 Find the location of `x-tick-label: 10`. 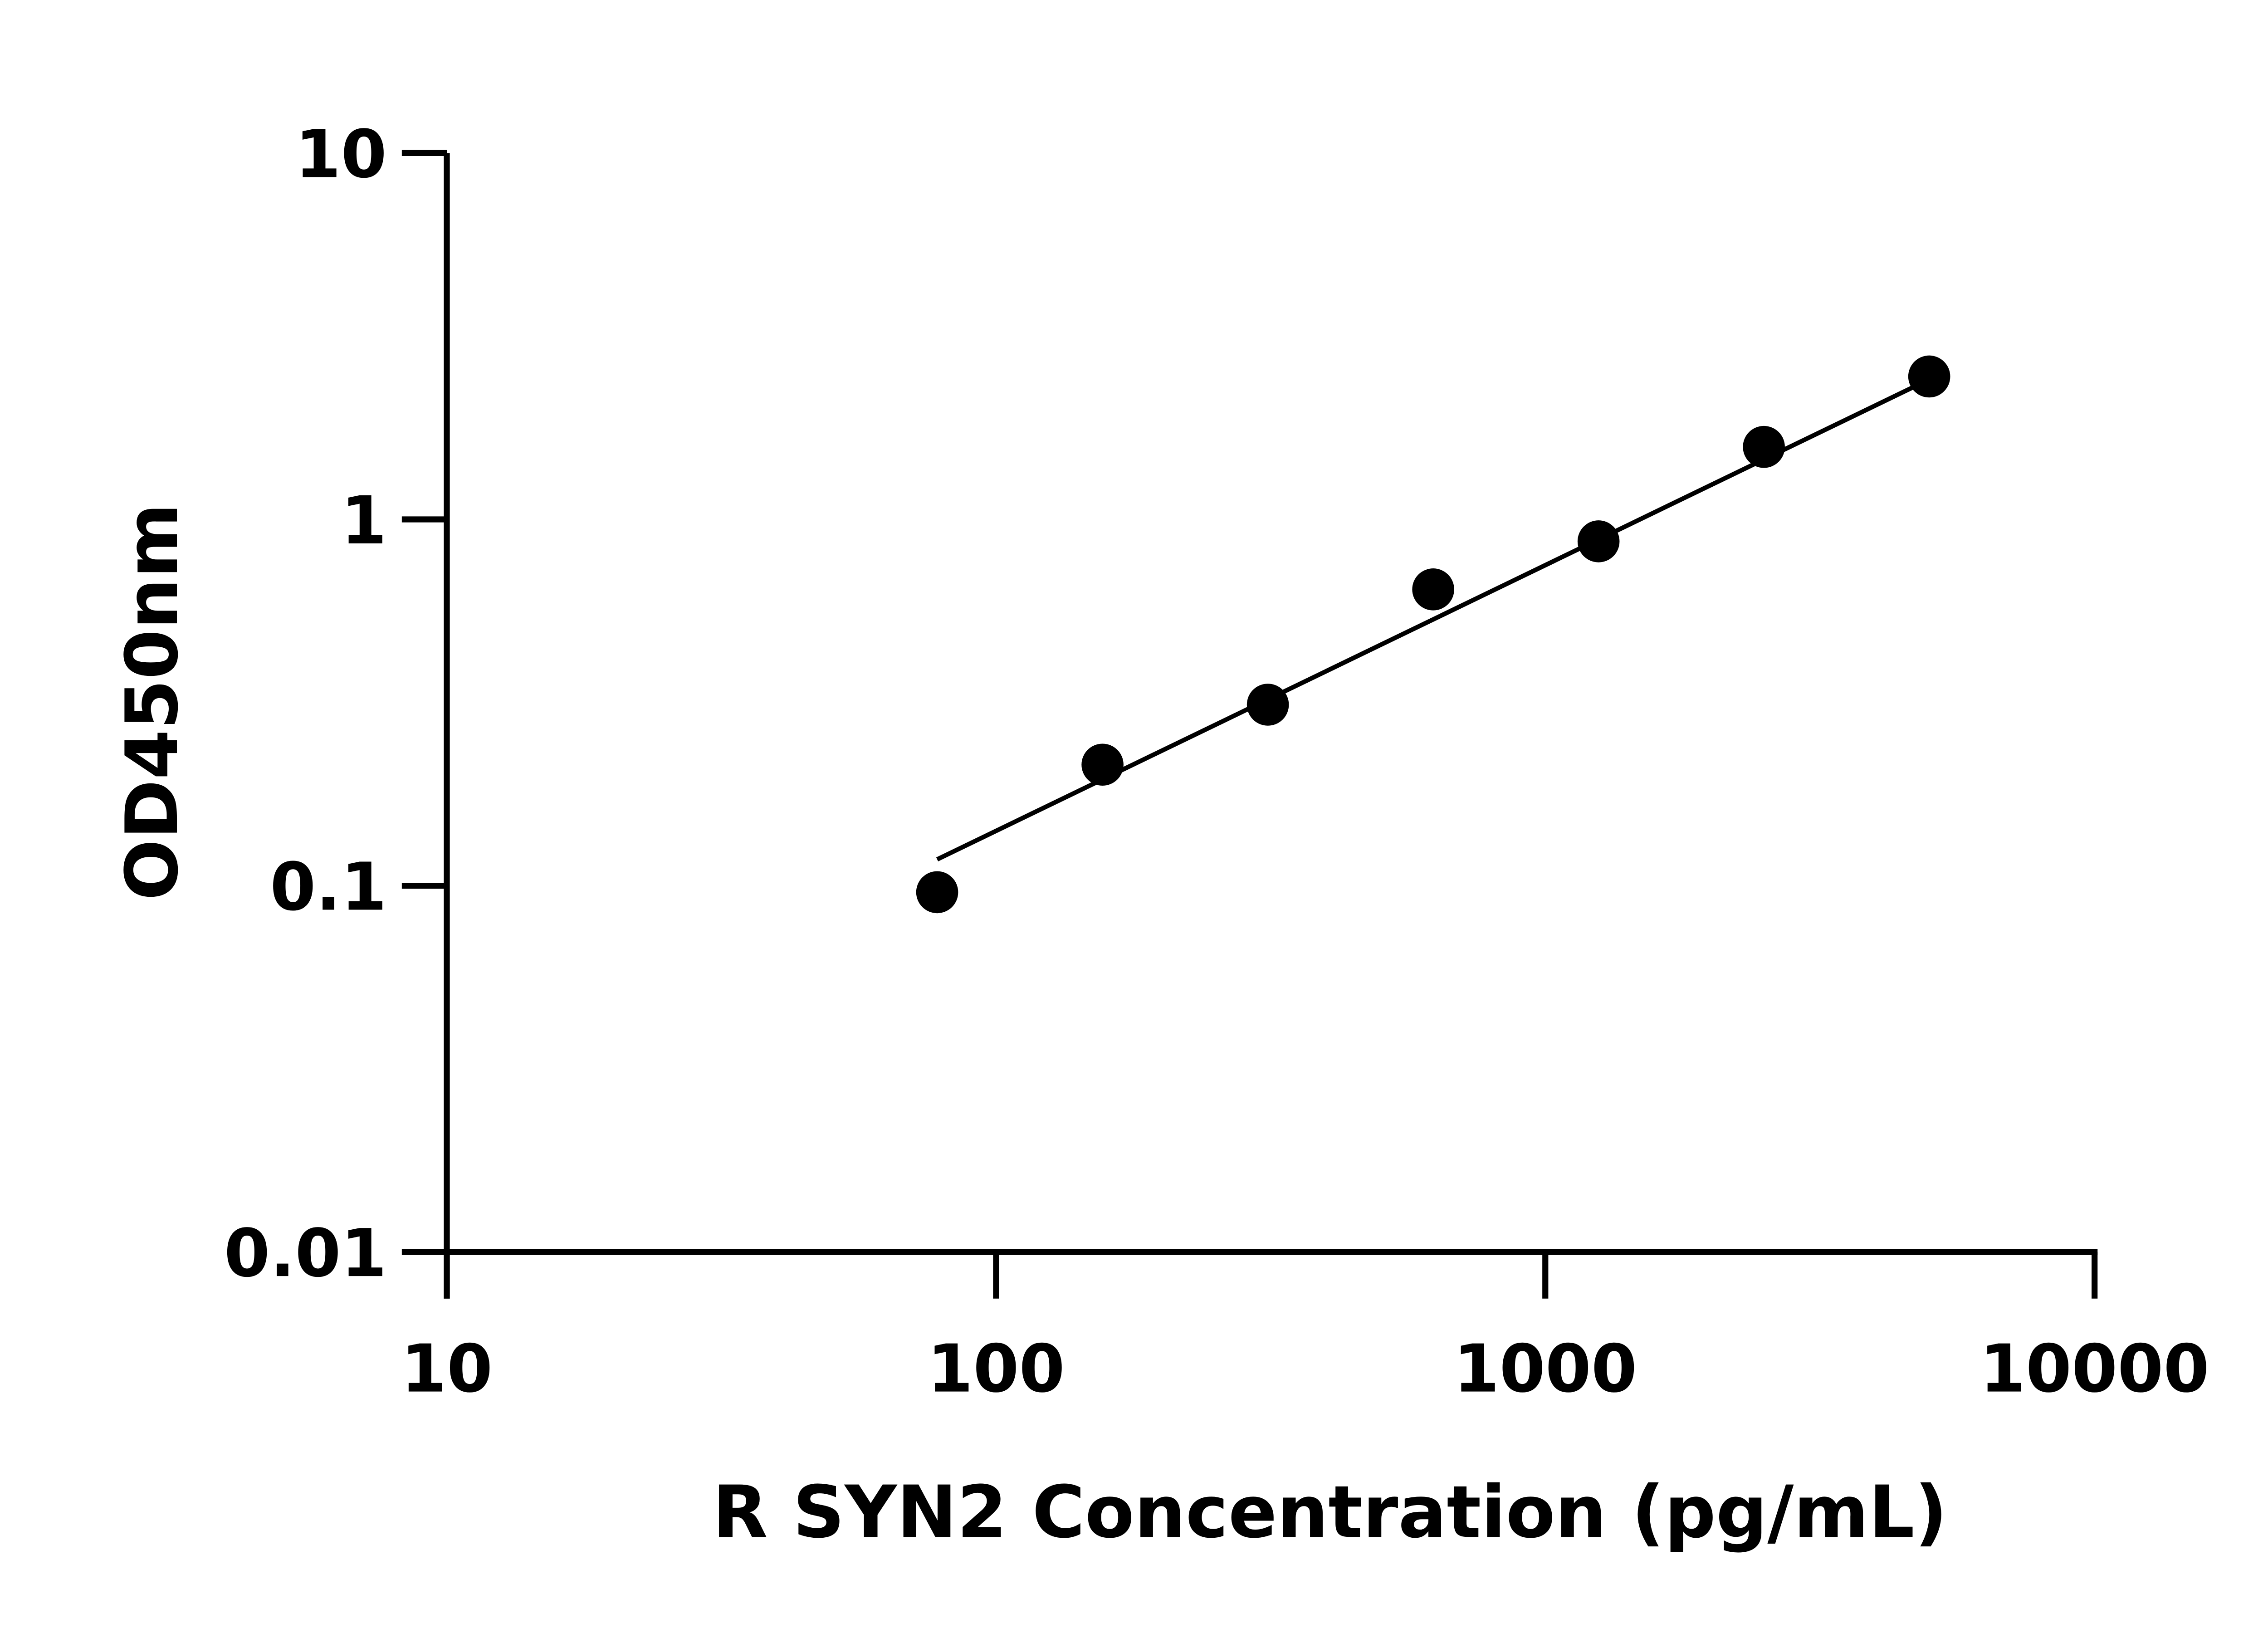

x-tick-label: 10 is located at coordinates (447, 1369).